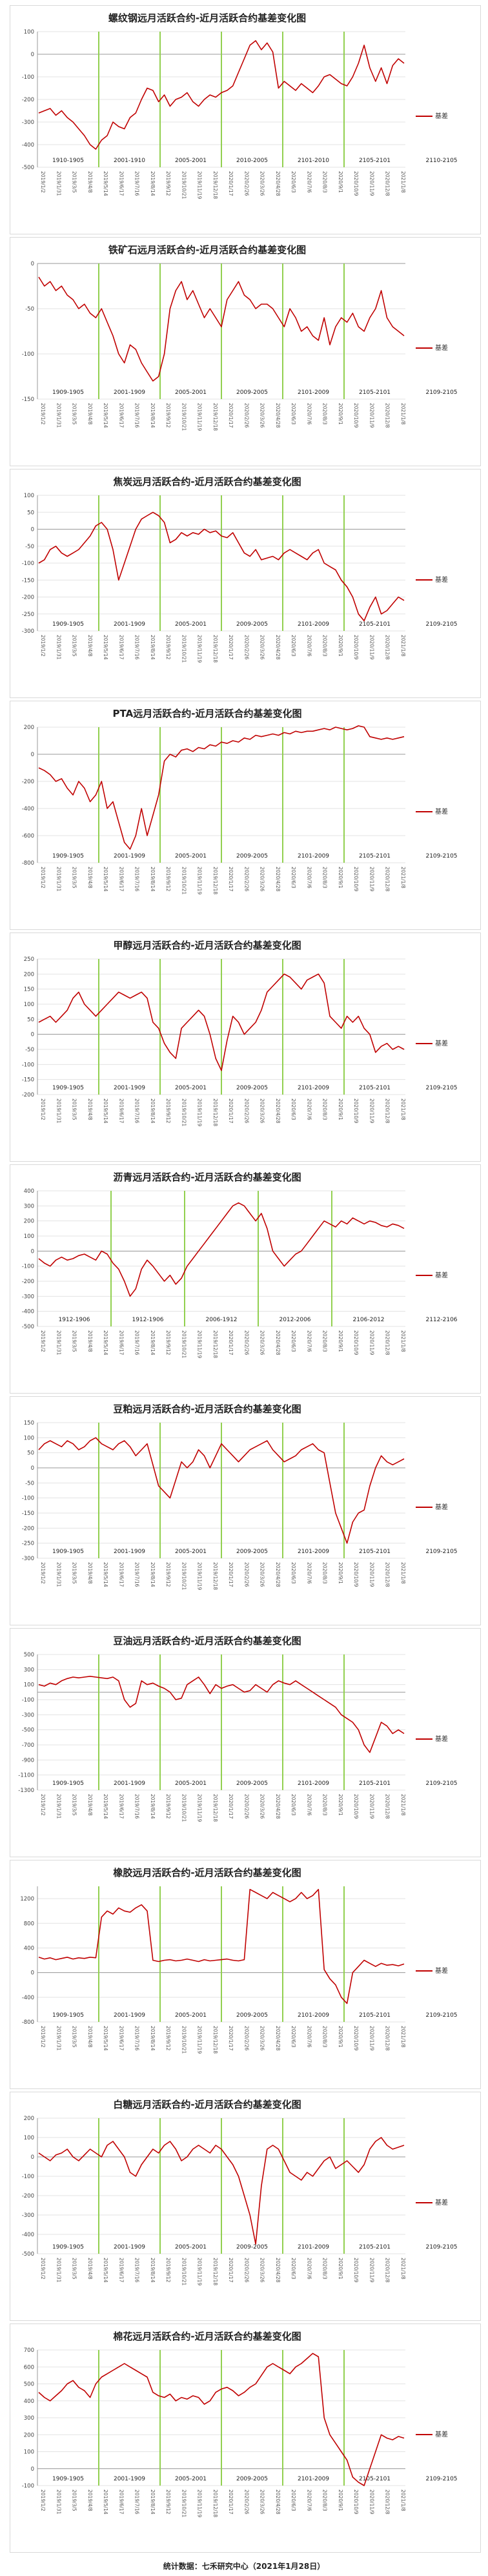 The image size is (488, 2576). What do you see at coordinates (74, 1573) in the screenshot?
I see `x-tick-label: 2019/3/5` at bounding box center [74, 1573].